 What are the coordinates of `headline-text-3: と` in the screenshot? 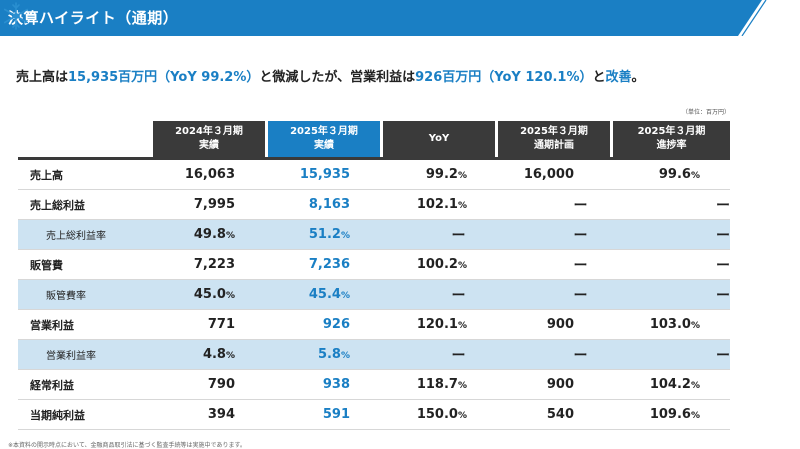 It's located at (599, 77).